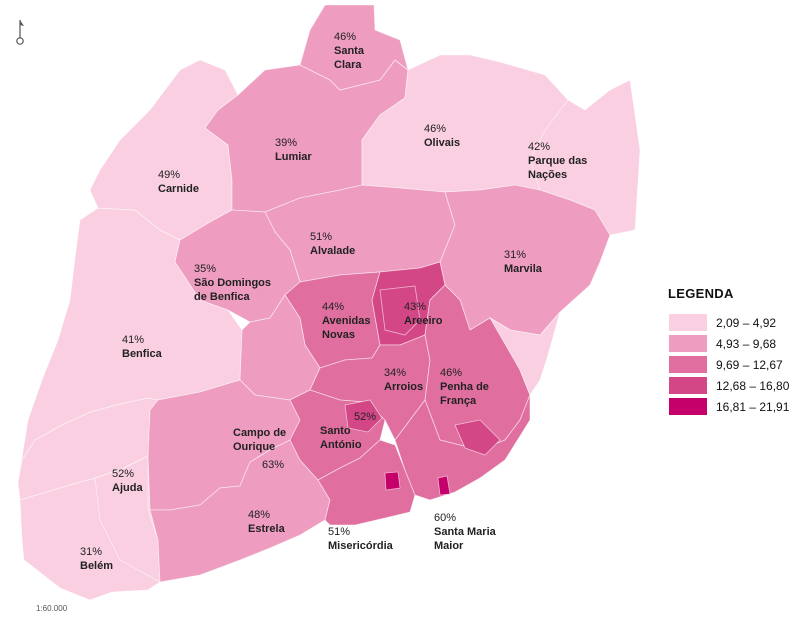  I want to click on parish-name: Santa Maria, so click(465, 532).